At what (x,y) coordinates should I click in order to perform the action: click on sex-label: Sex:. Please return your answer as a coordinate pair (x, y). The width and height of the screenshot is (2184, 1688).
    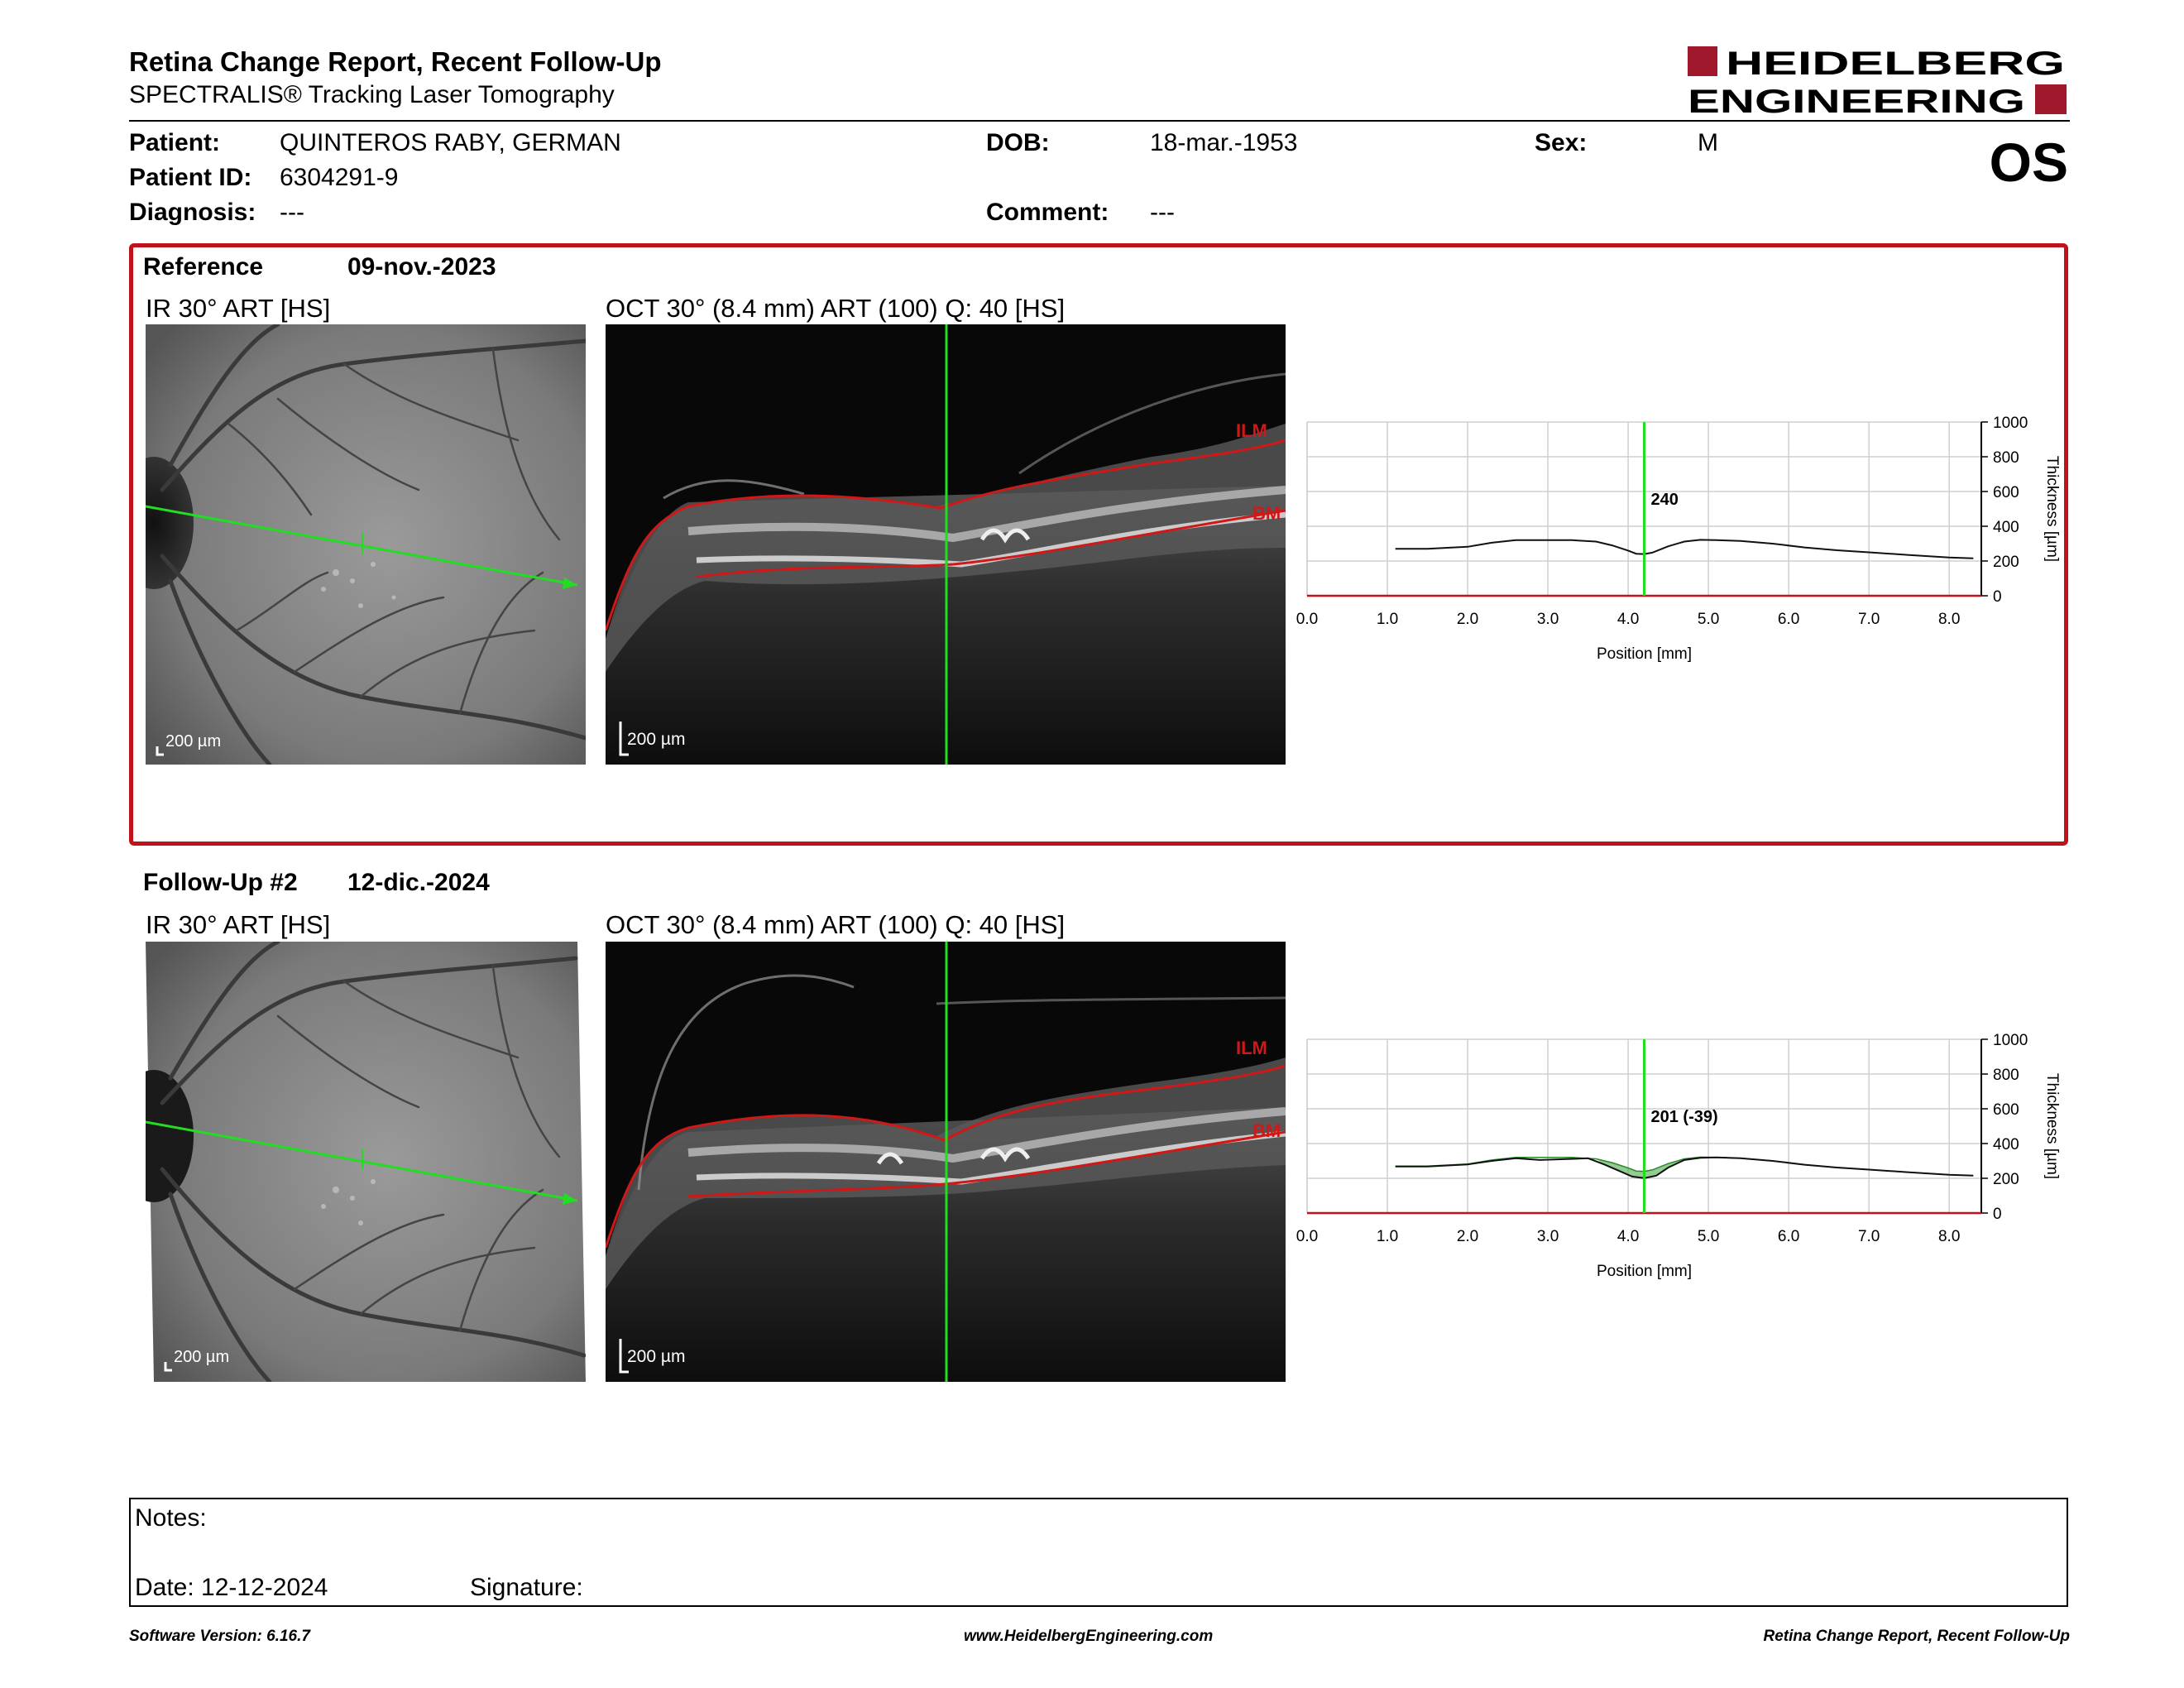
    Looking at the image, I should click on (1561, 142).